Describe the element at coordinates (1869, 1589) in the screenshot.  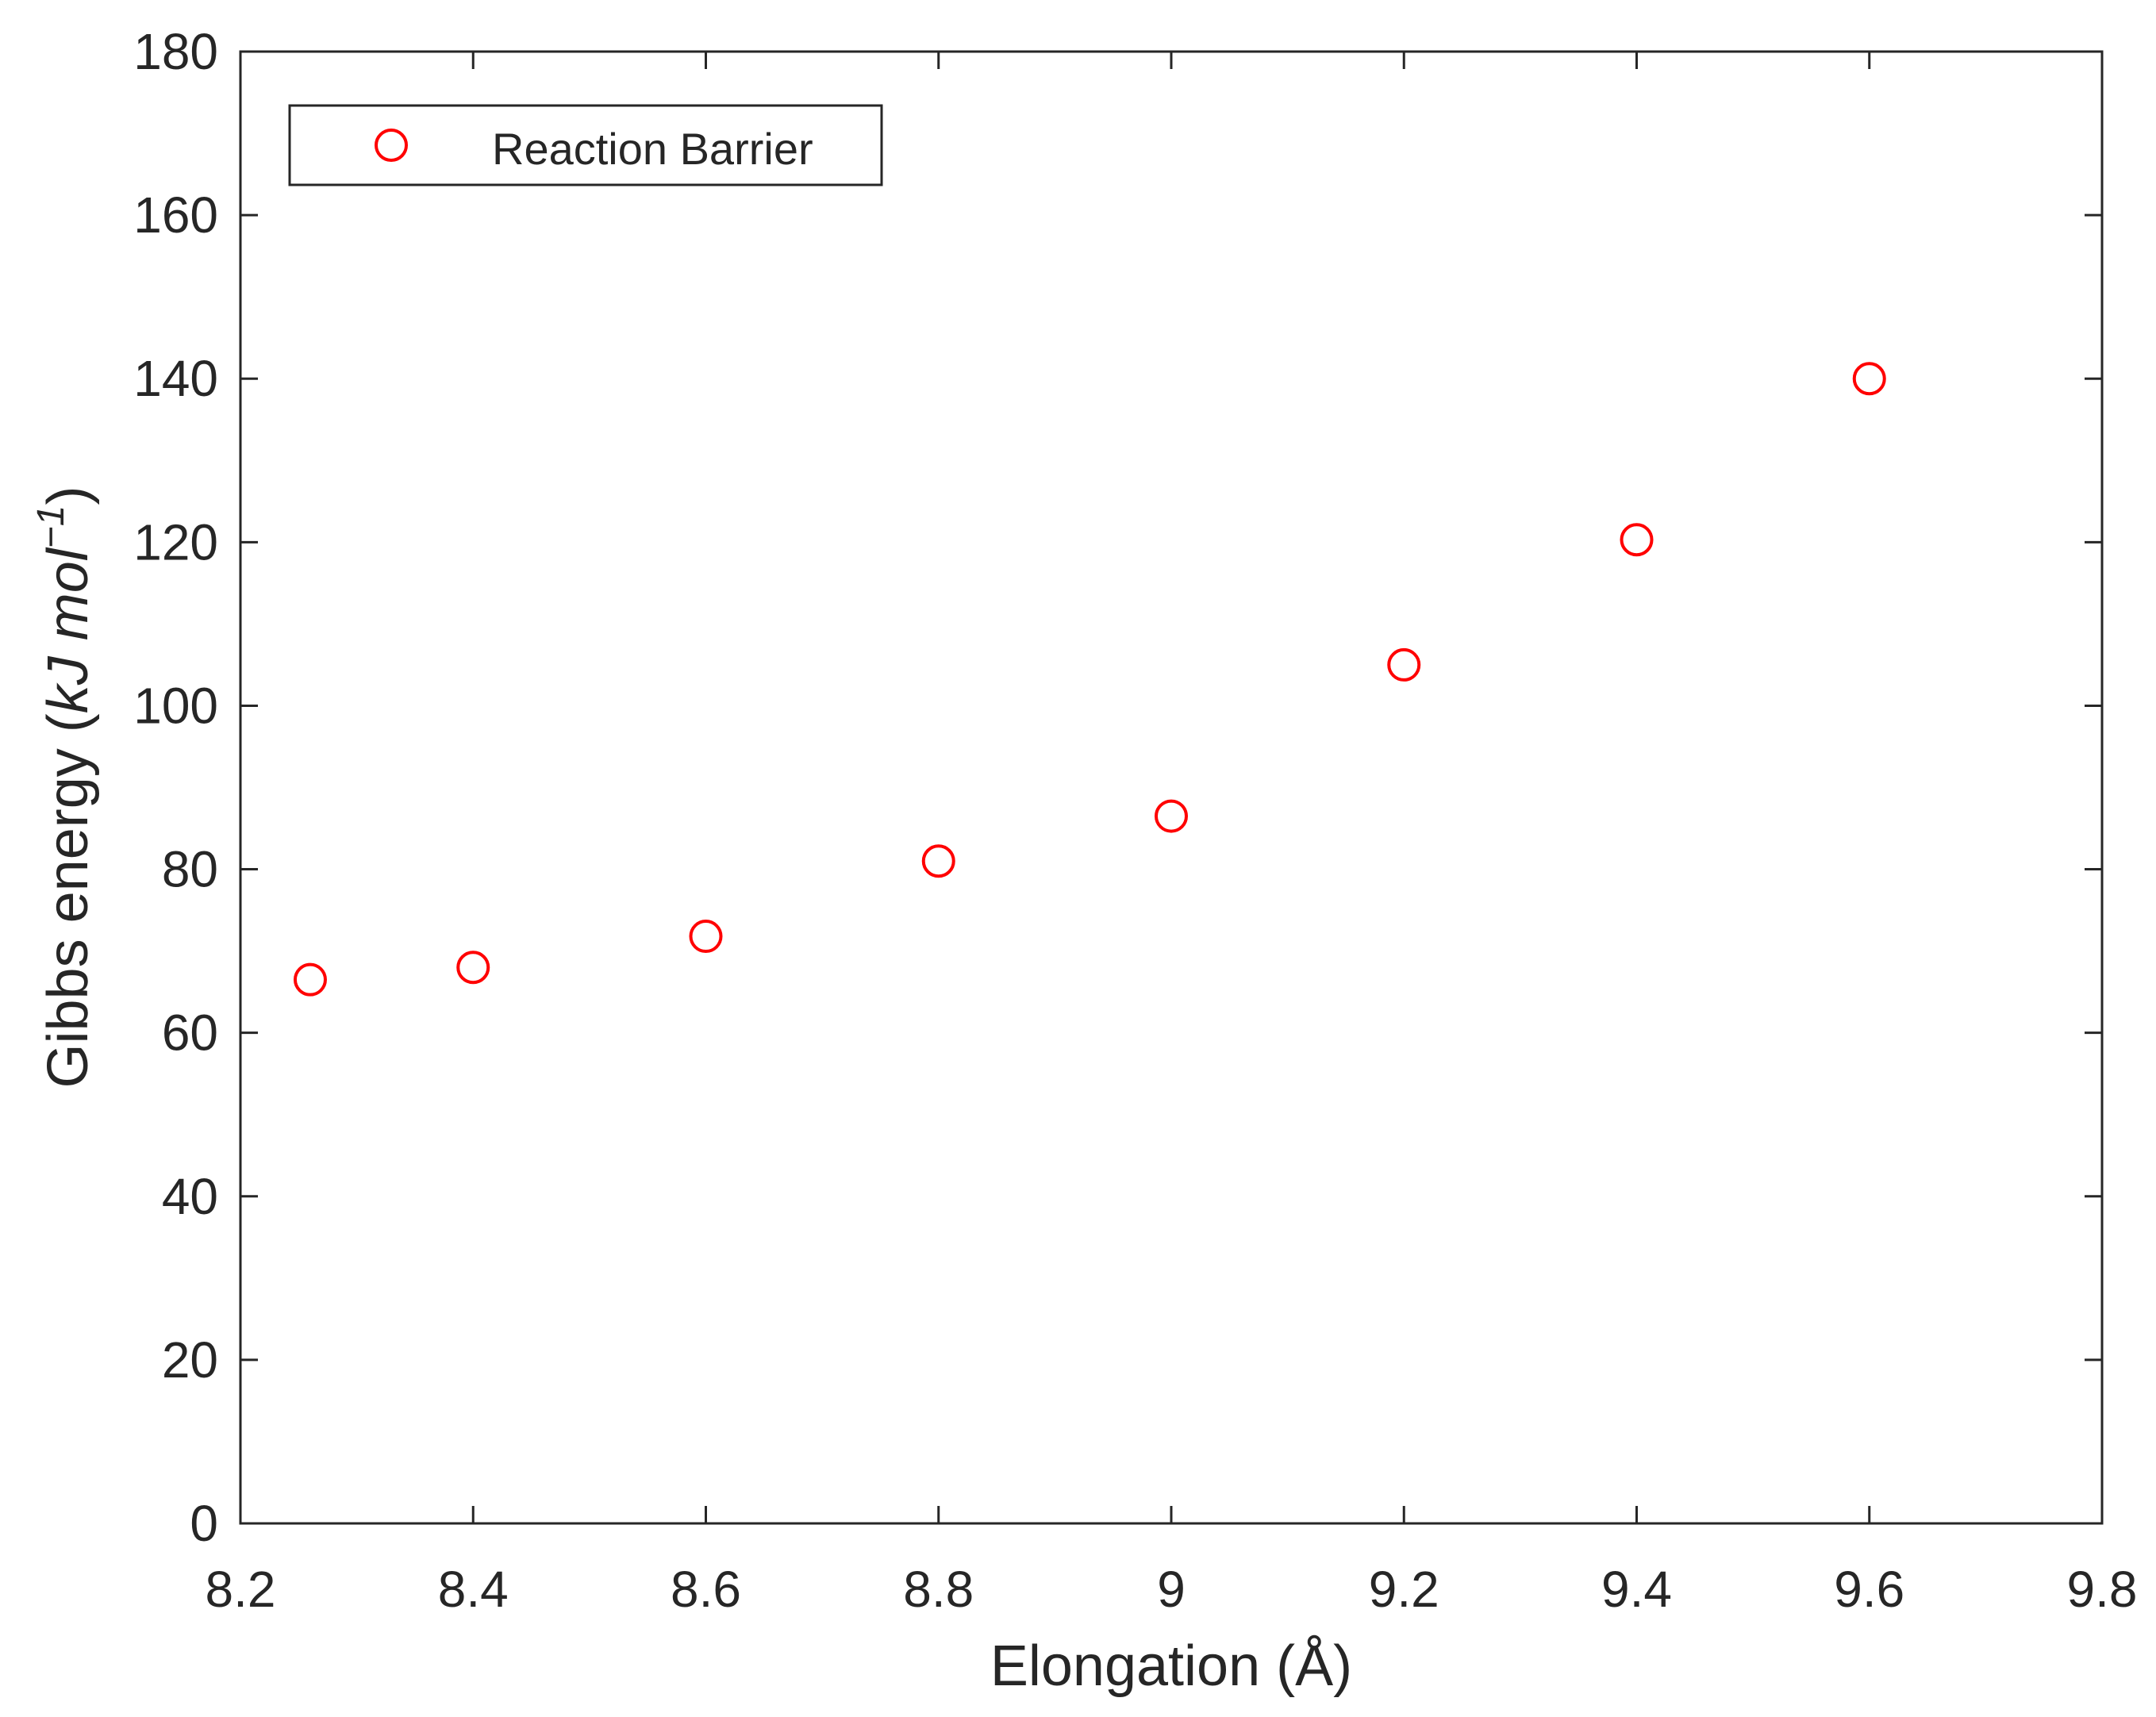
I see `x-tick-label: 9.6` at that location.